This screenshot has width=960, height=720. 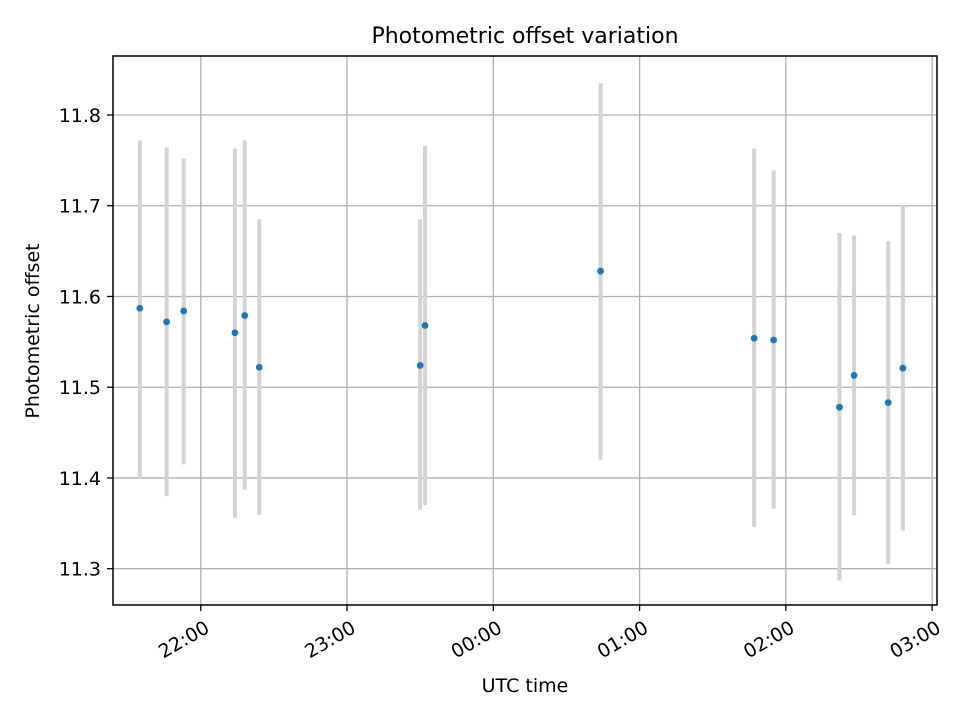 What do you see at coordinates (33, 330) in the screenshot?
I see `y-axis-label: Photometric offset` at bounding box center [33, 330].